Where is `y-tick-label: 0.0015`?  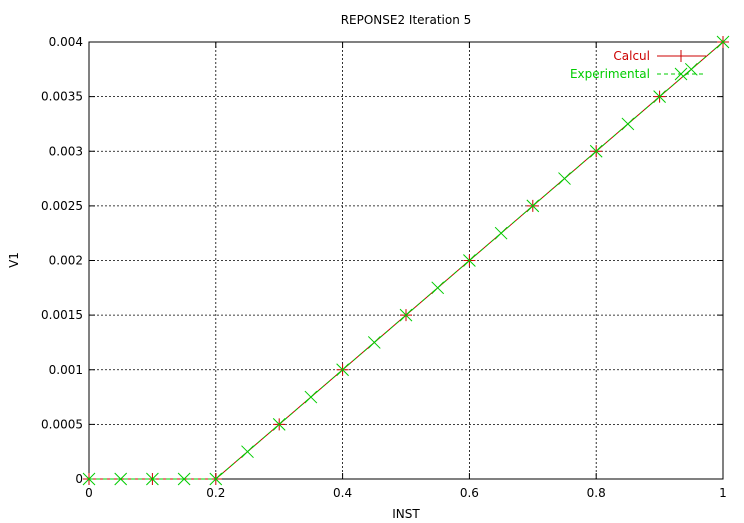
y-tick-label: 0.0015 is located at coordinates (62, 315).